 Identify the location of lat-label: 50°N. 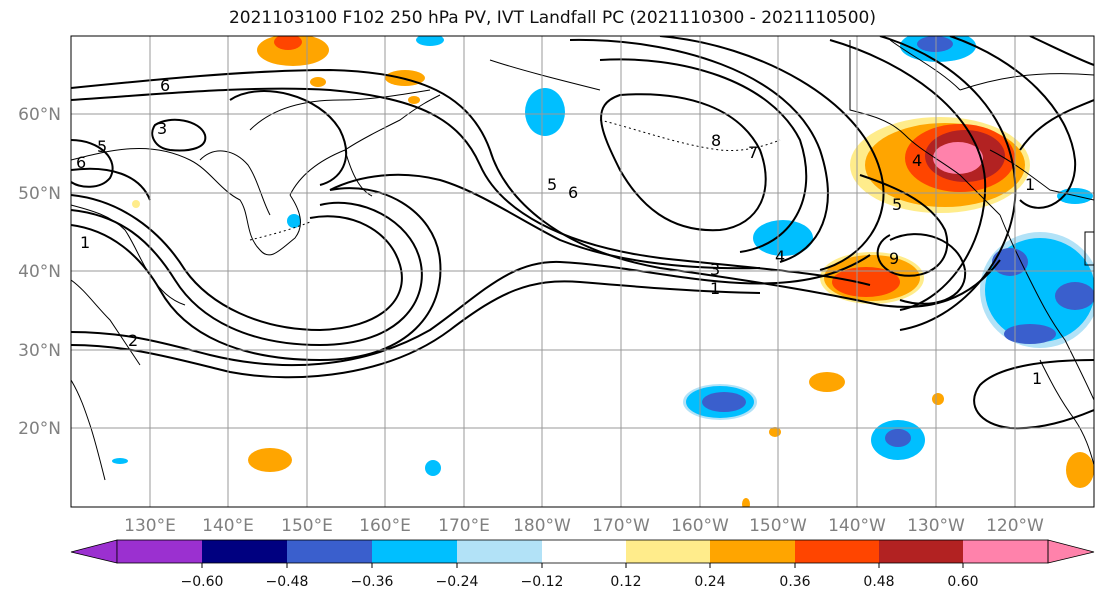
(39, 194).